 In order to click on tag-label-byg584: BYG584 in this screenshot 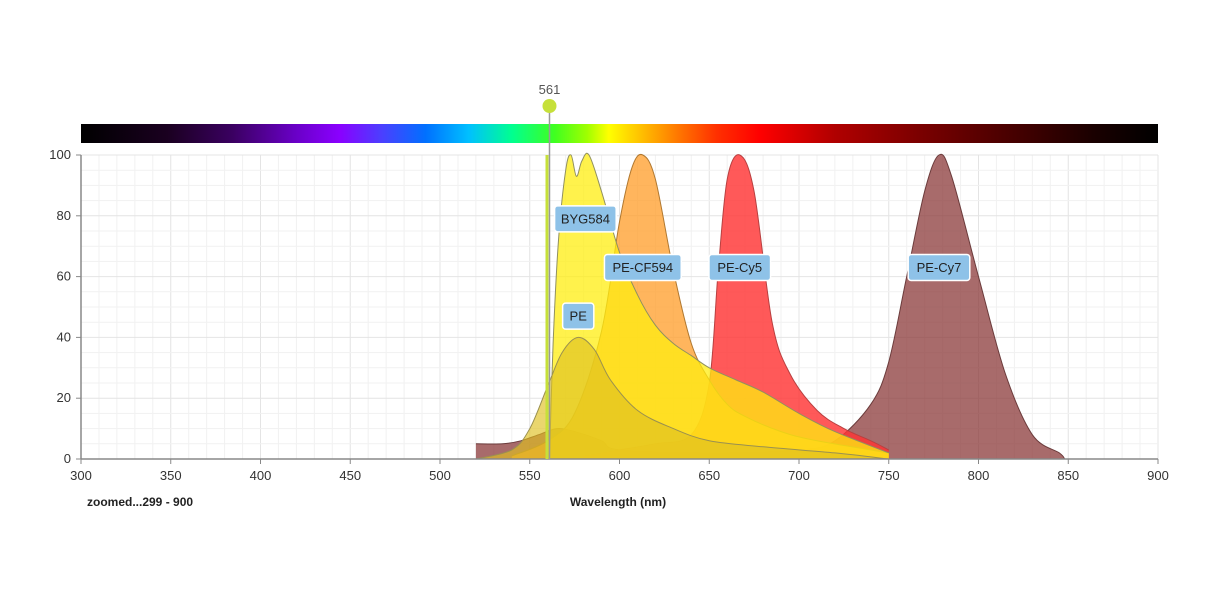, I will do `click(585, 218)`.